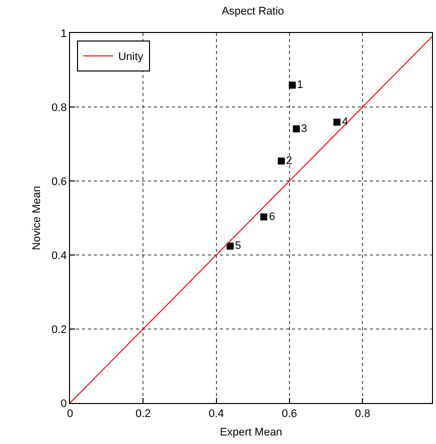  What do you see at coordinates (362, 414) in the screenshot?
I see `x-tick-label: 0.8` at bounding box center [362, 414].